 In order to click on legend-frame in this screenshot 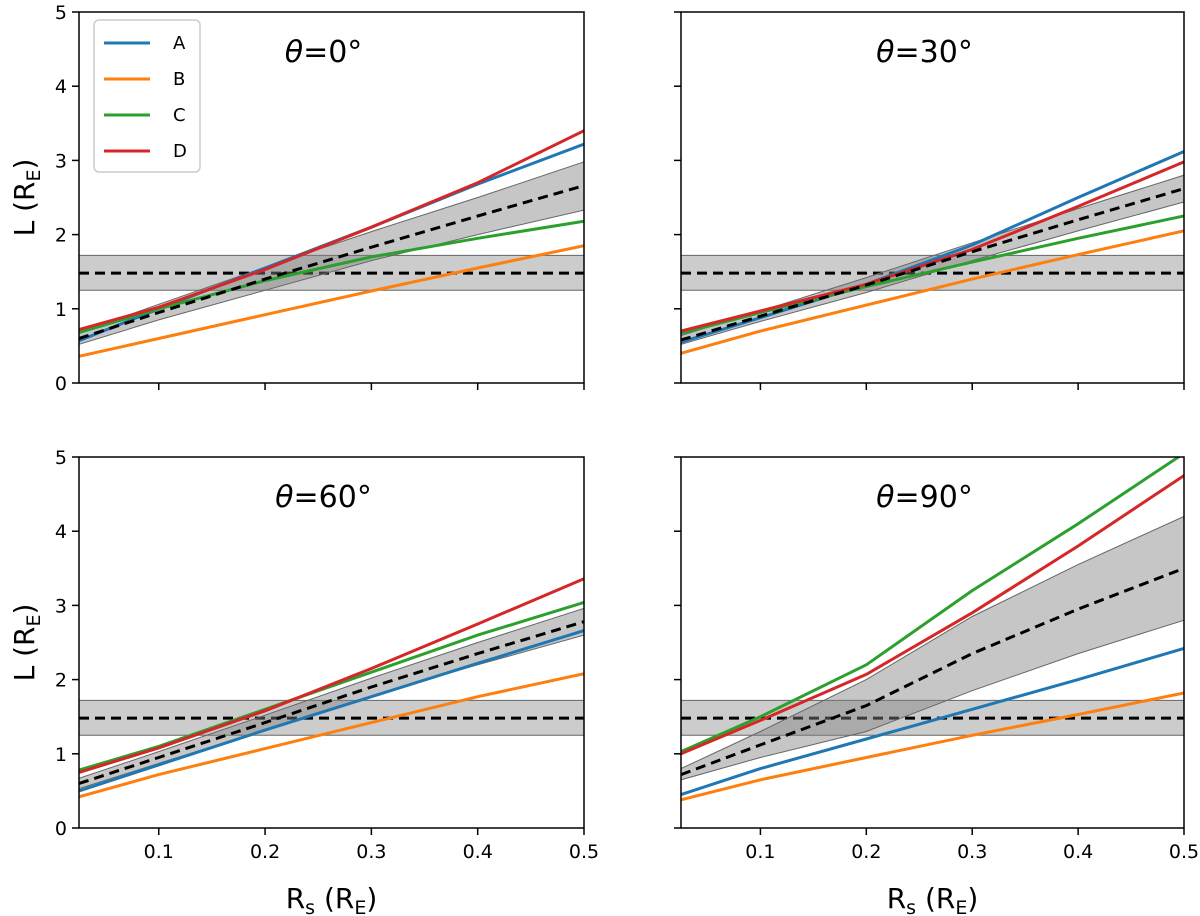, I will do `click(147, 96)`.